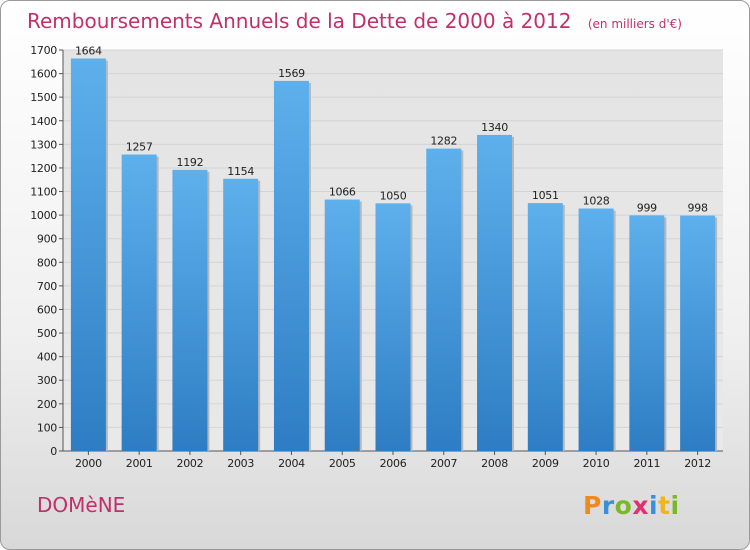 The height and width of the screenshot is (550, 750). What do you see at coordinates (635, 24) in the screenshot?
I see `chart-subtitle: (en milliers d'€)` at bounding box center [635, 24].